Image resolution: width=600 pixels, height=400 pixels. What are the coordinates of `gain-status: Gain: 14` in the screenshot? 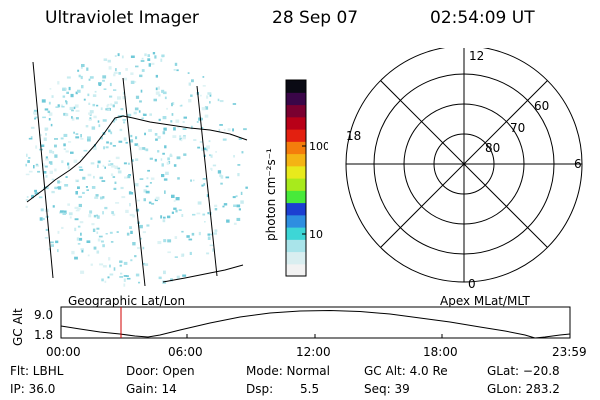 It's located at (151, 389).